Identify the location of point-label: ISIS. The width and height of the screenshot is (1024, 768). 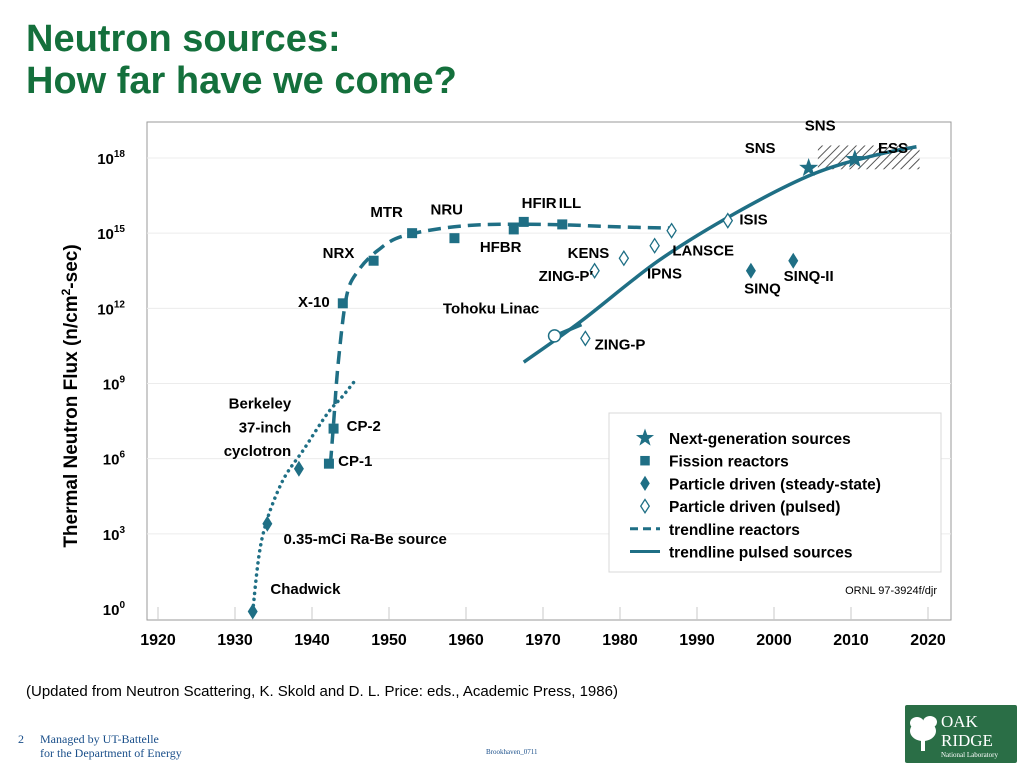
(753, 219).